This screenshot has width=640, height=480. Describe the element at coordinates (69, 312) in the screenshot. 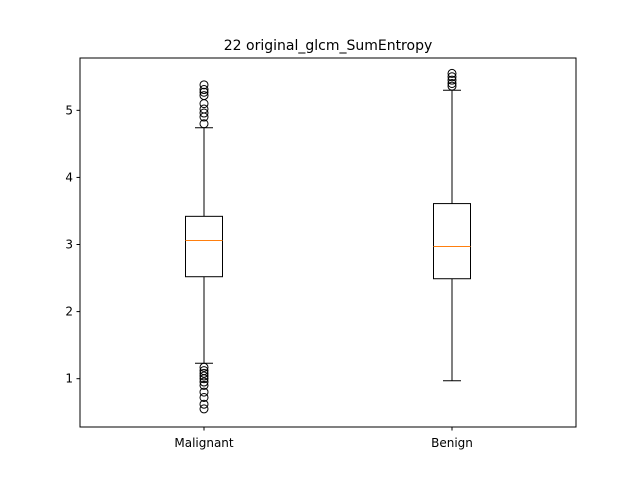

I see `y-tick-label: 2` at that location.